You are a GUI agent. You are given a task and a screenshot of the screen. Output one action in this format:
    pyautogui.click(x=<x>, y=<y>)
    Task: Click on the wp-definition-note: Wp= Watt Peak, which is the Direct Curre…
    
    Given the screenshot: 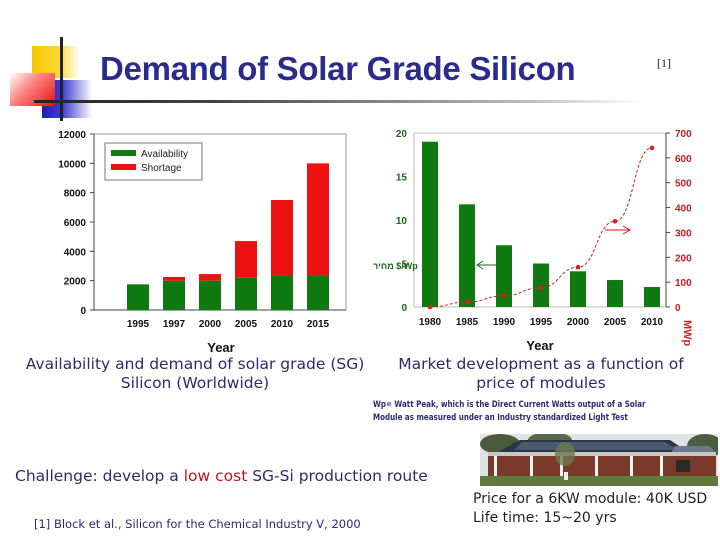 What is the action you would take?
    pyautogui.click(x=544, y=412)
    